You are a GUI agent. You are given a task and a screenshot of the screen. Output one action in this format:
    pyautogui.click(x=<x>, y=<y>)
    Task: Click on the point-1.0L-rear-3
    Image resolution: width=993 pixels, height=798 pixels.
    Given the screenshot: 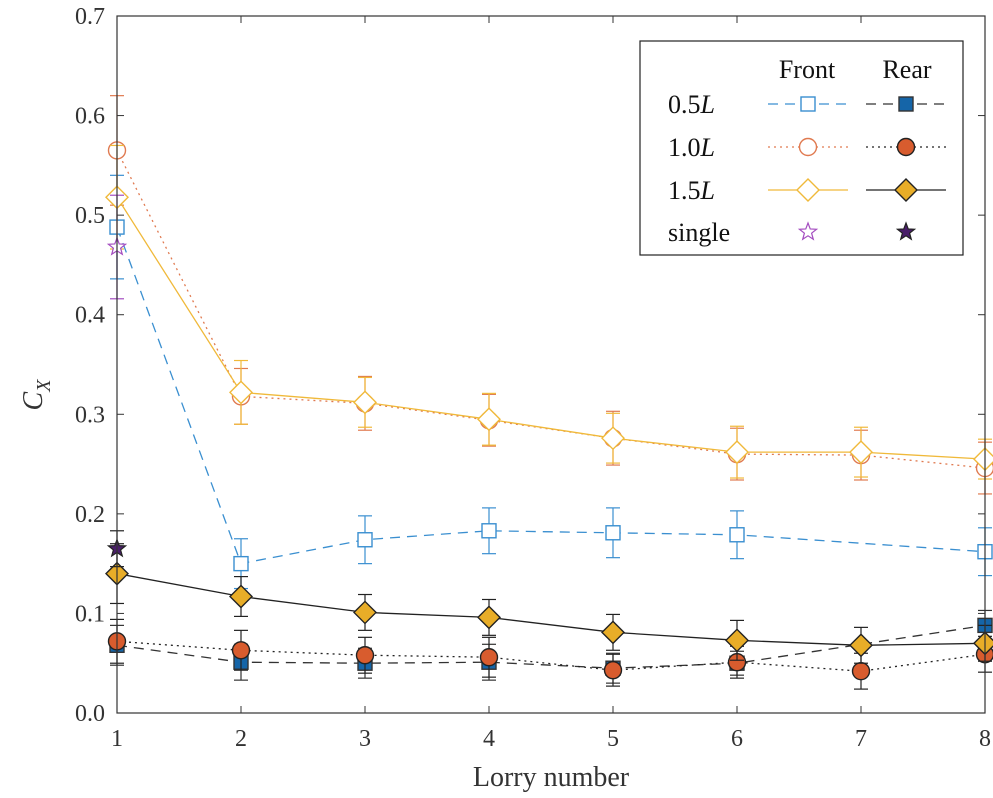 What is the action you would take?
    pyautogui.click(x=365, y=655)
    